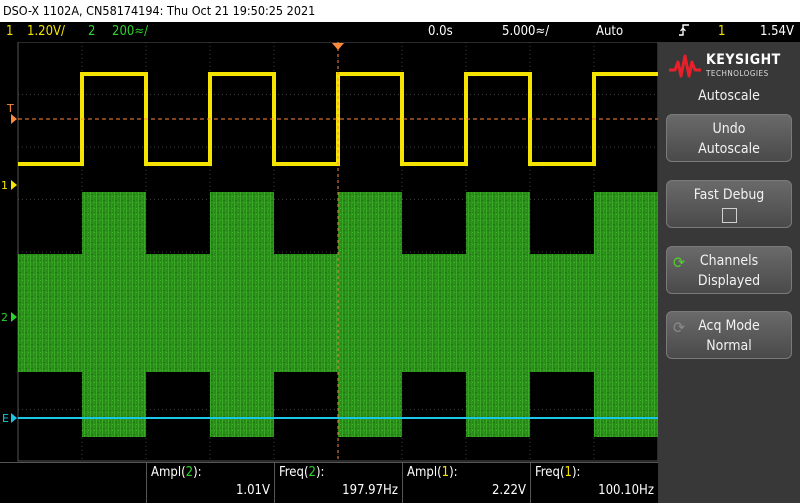 The height and width of the screenshot is (503, 800). What do you see at coordinates (46, 31) in the screenshot?
I see `ch1-scale: 1.20V/` at bounding box center [46, 31].